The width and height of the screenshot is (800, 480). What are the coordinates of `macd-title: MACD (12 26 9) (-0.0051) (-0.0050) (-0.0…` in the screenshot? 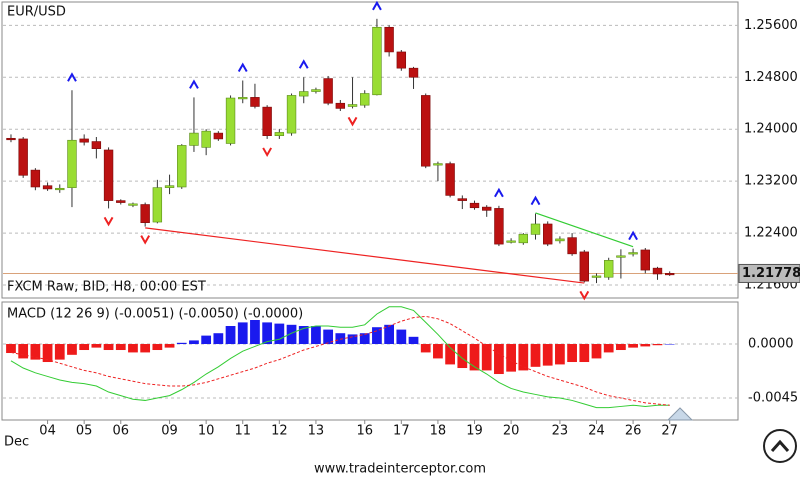 It's located at (155, 314).